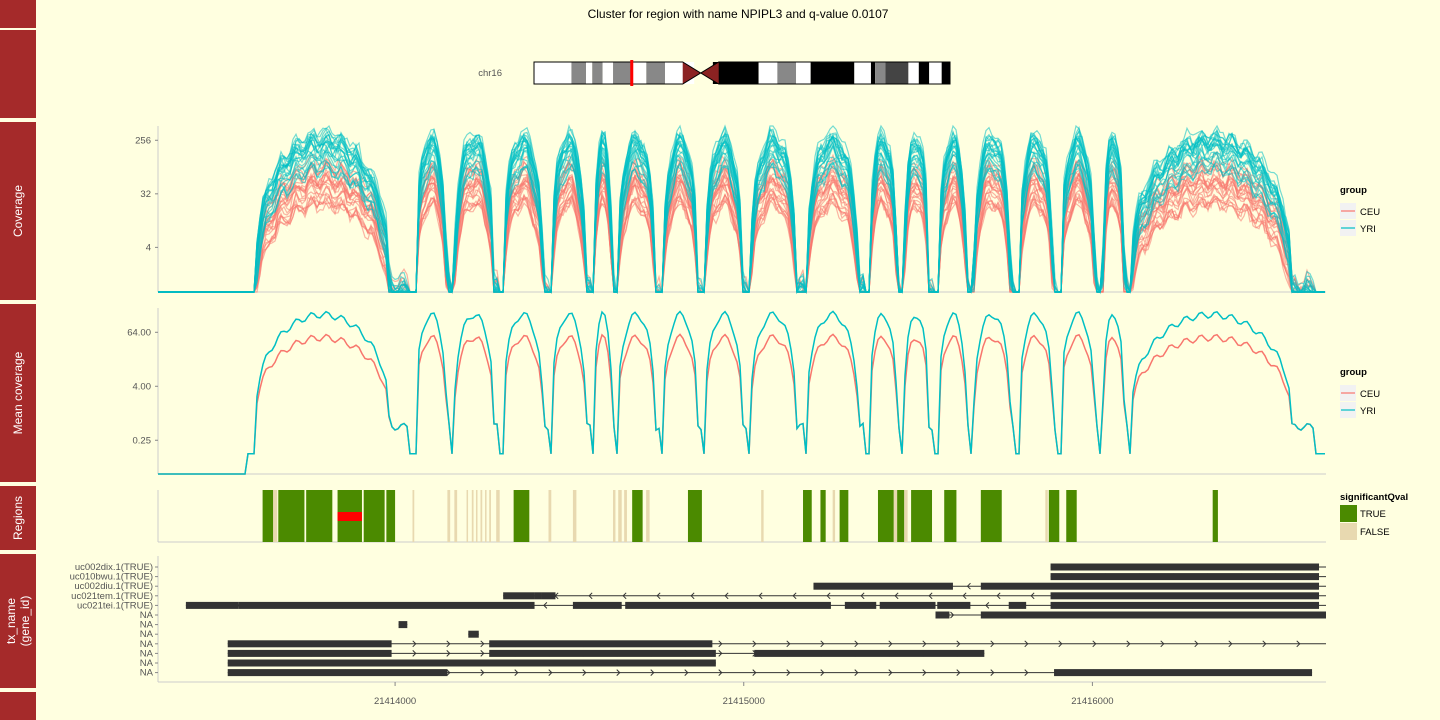 This screenshot has width=1440, height=720. Describe the element at coordinates (1375, 532) in the screenshot. I see `legend-entry: FALSE` at that location.